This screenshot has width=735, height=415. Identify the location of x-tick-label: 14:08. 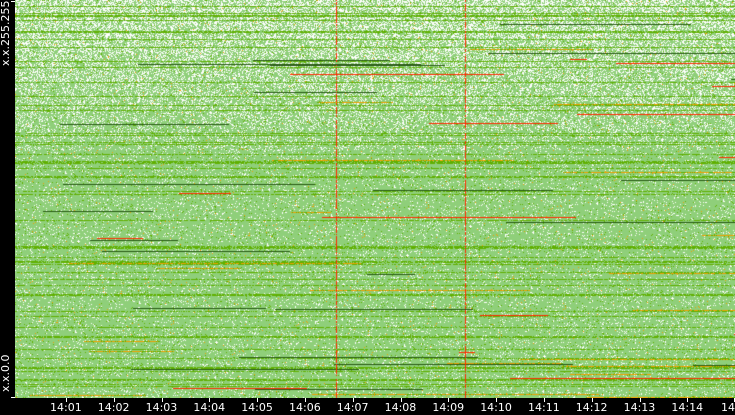
(400, 407).